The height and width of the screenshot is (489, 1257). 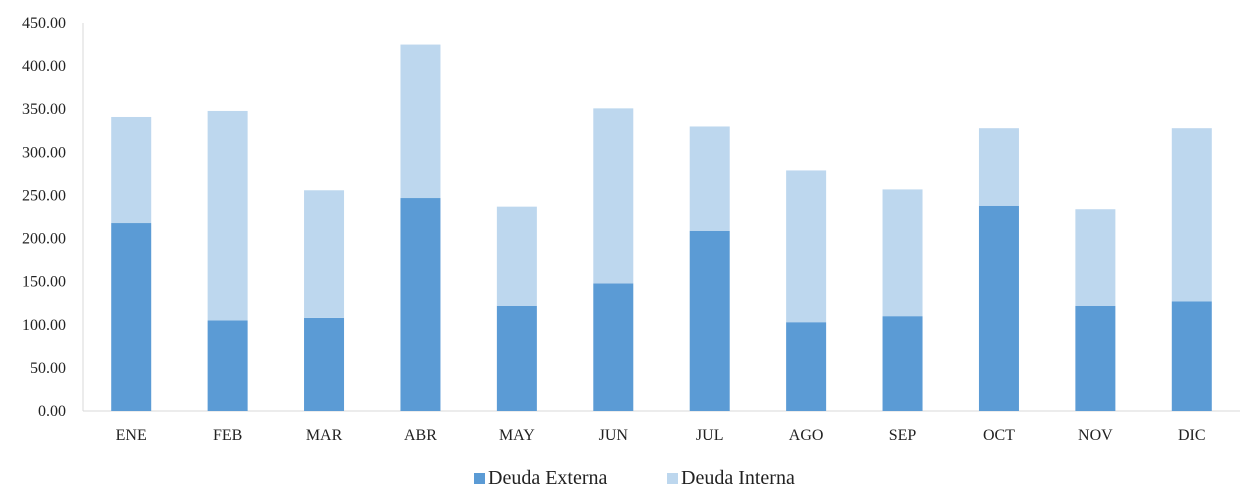 What do you see at coordinates (324, 435) in the screenshot?
I see `x-tick-label: MAR` at bounding box center [324, 435].